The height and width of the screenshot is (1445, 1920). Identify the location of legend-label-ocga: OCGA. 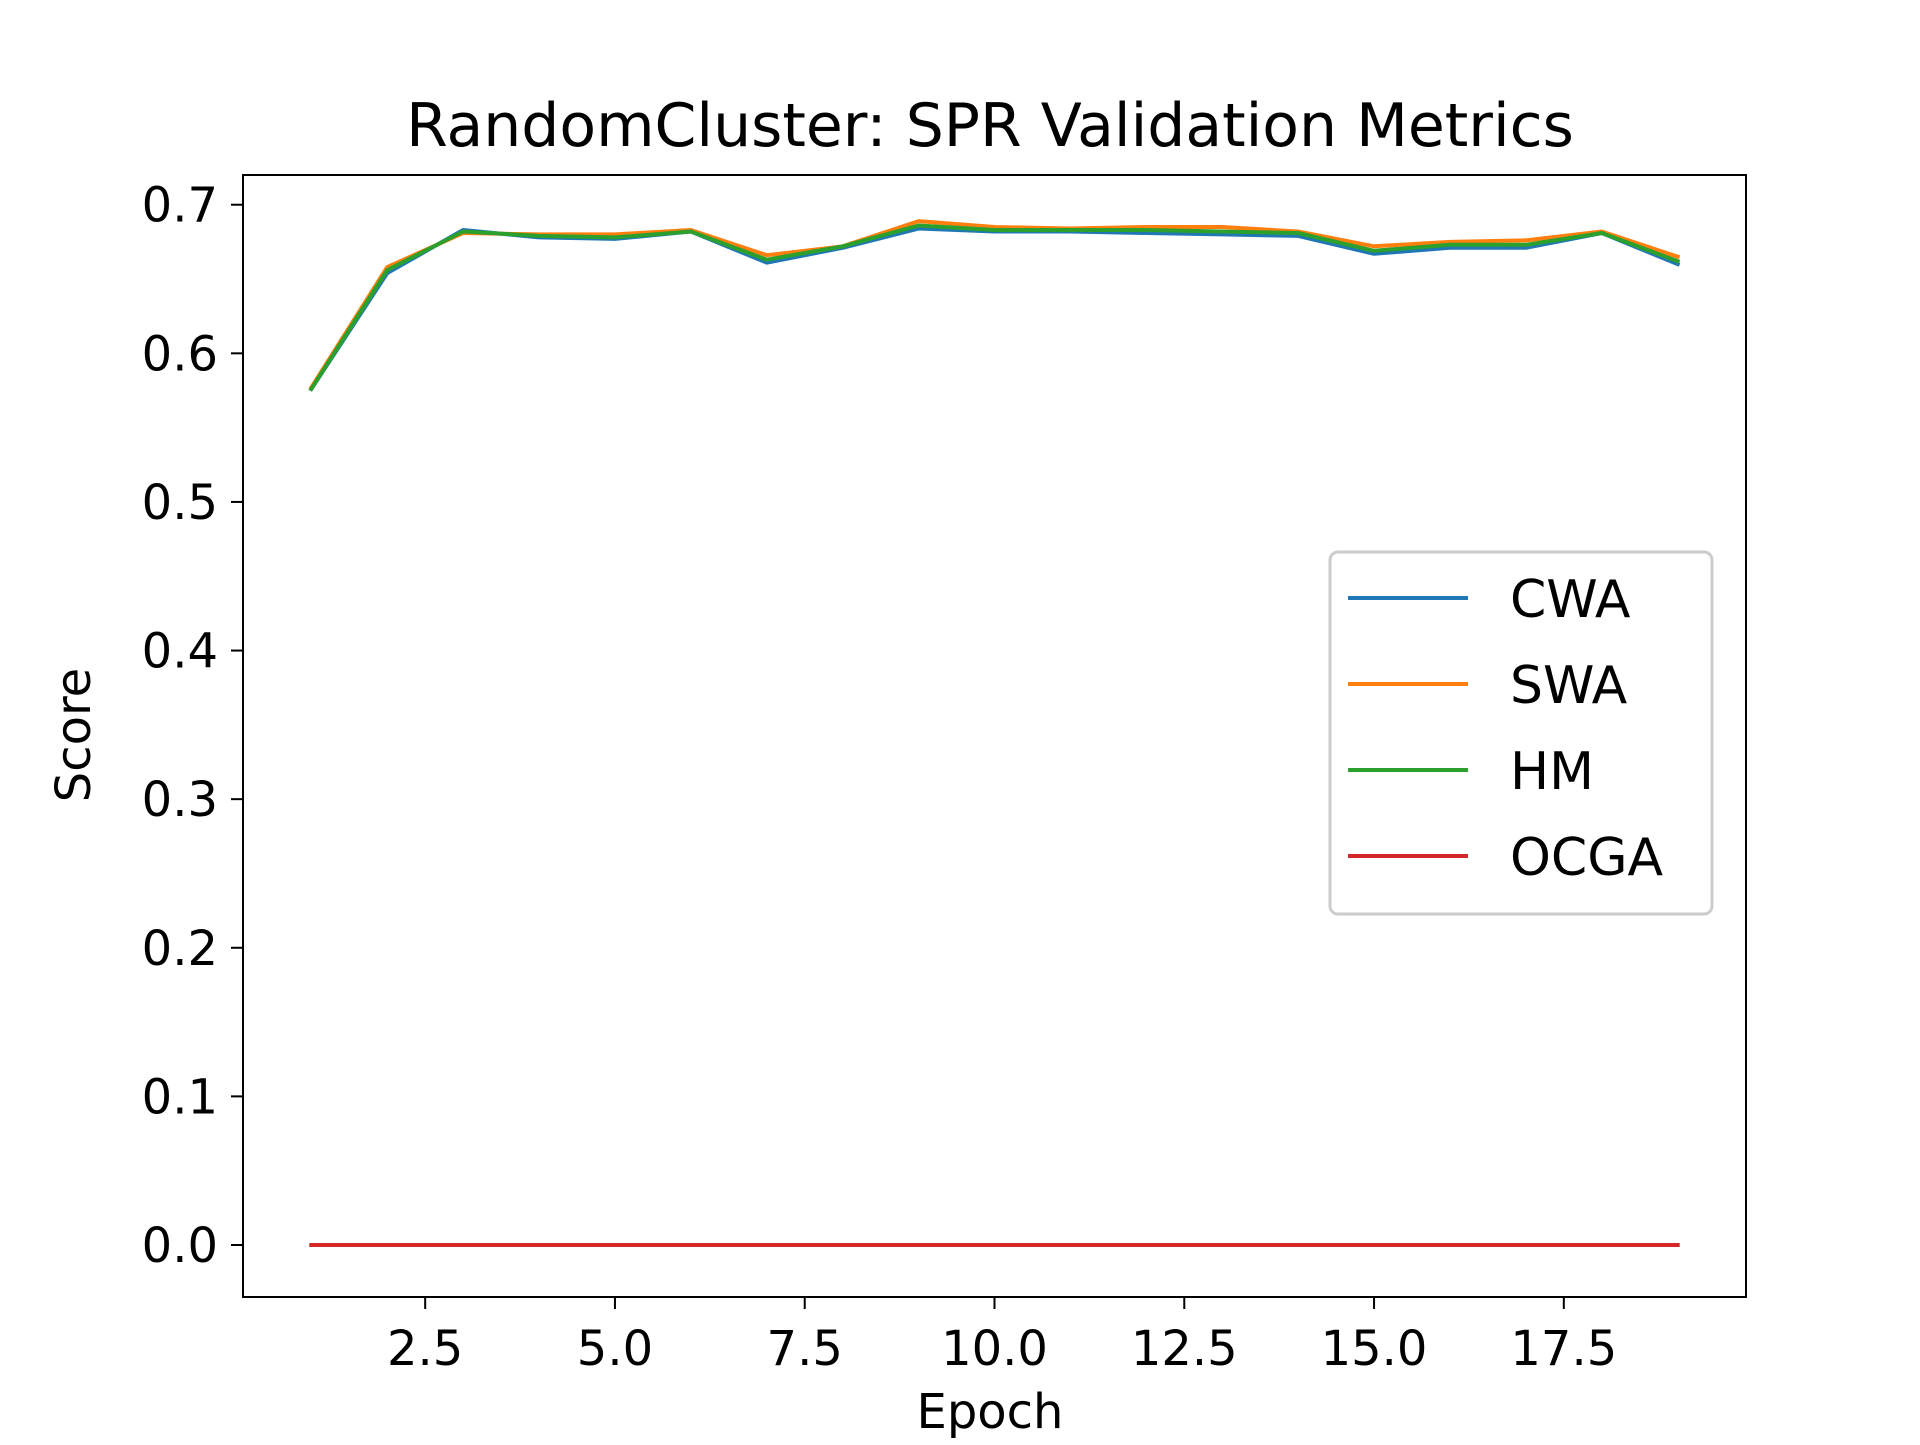
(1587, 858).